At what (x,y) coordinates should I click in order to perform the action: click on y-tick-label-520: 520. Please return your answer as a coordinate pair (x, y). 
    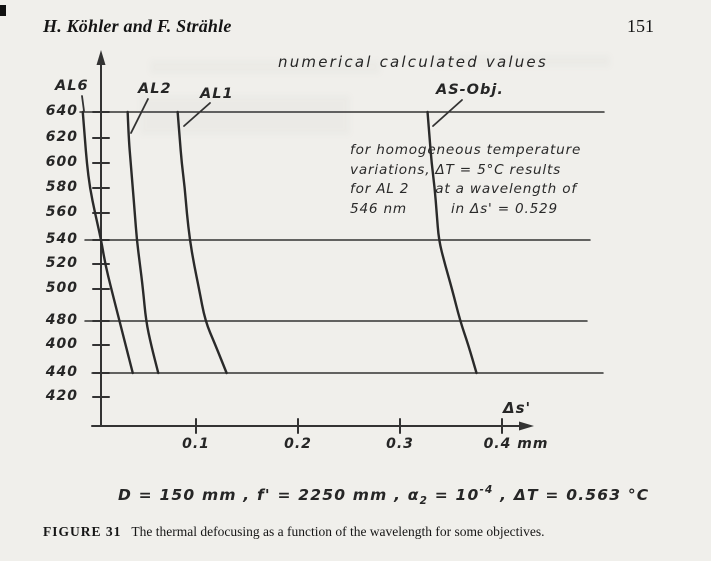
    Looking at the image, I should click on (61, 263).